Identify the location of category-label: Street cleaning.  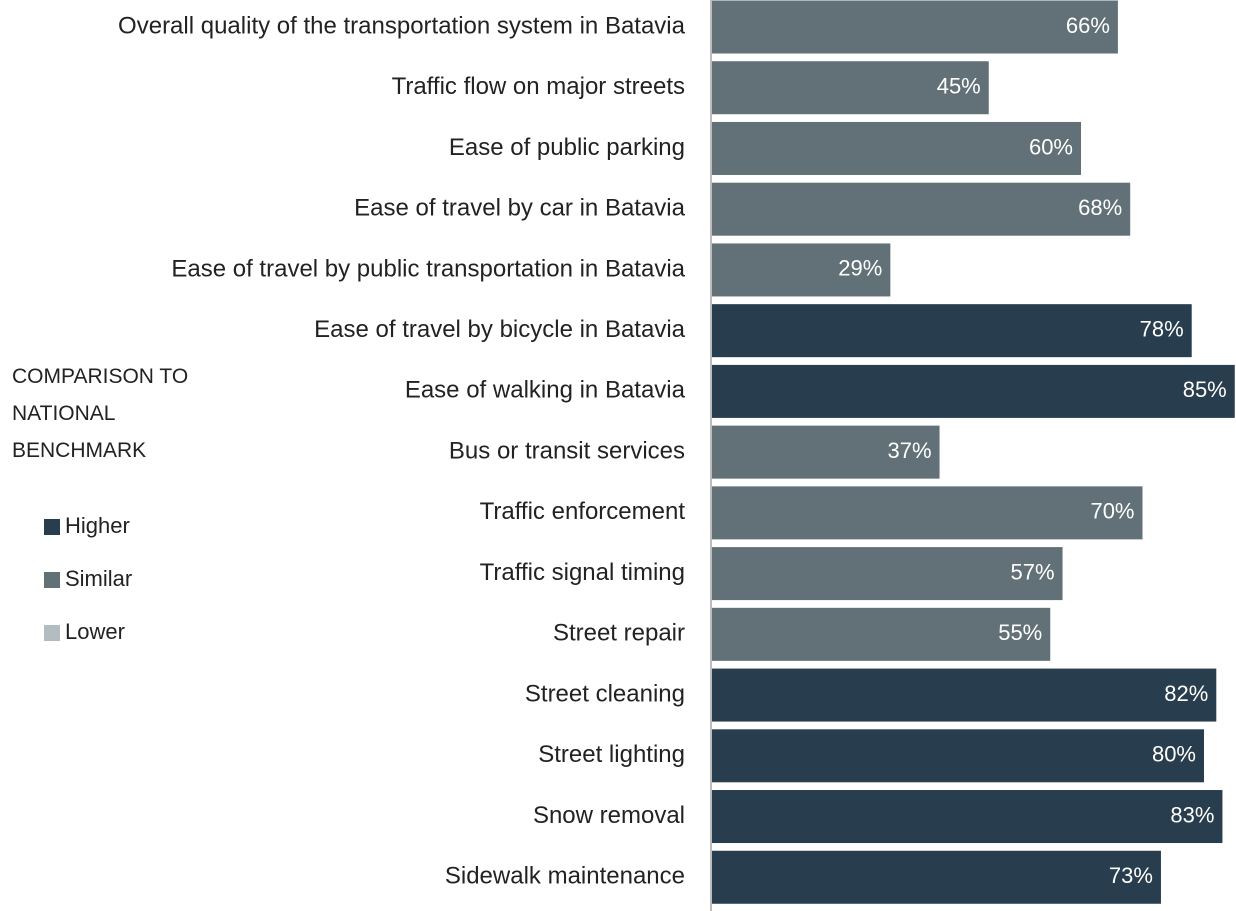
(605, 693).